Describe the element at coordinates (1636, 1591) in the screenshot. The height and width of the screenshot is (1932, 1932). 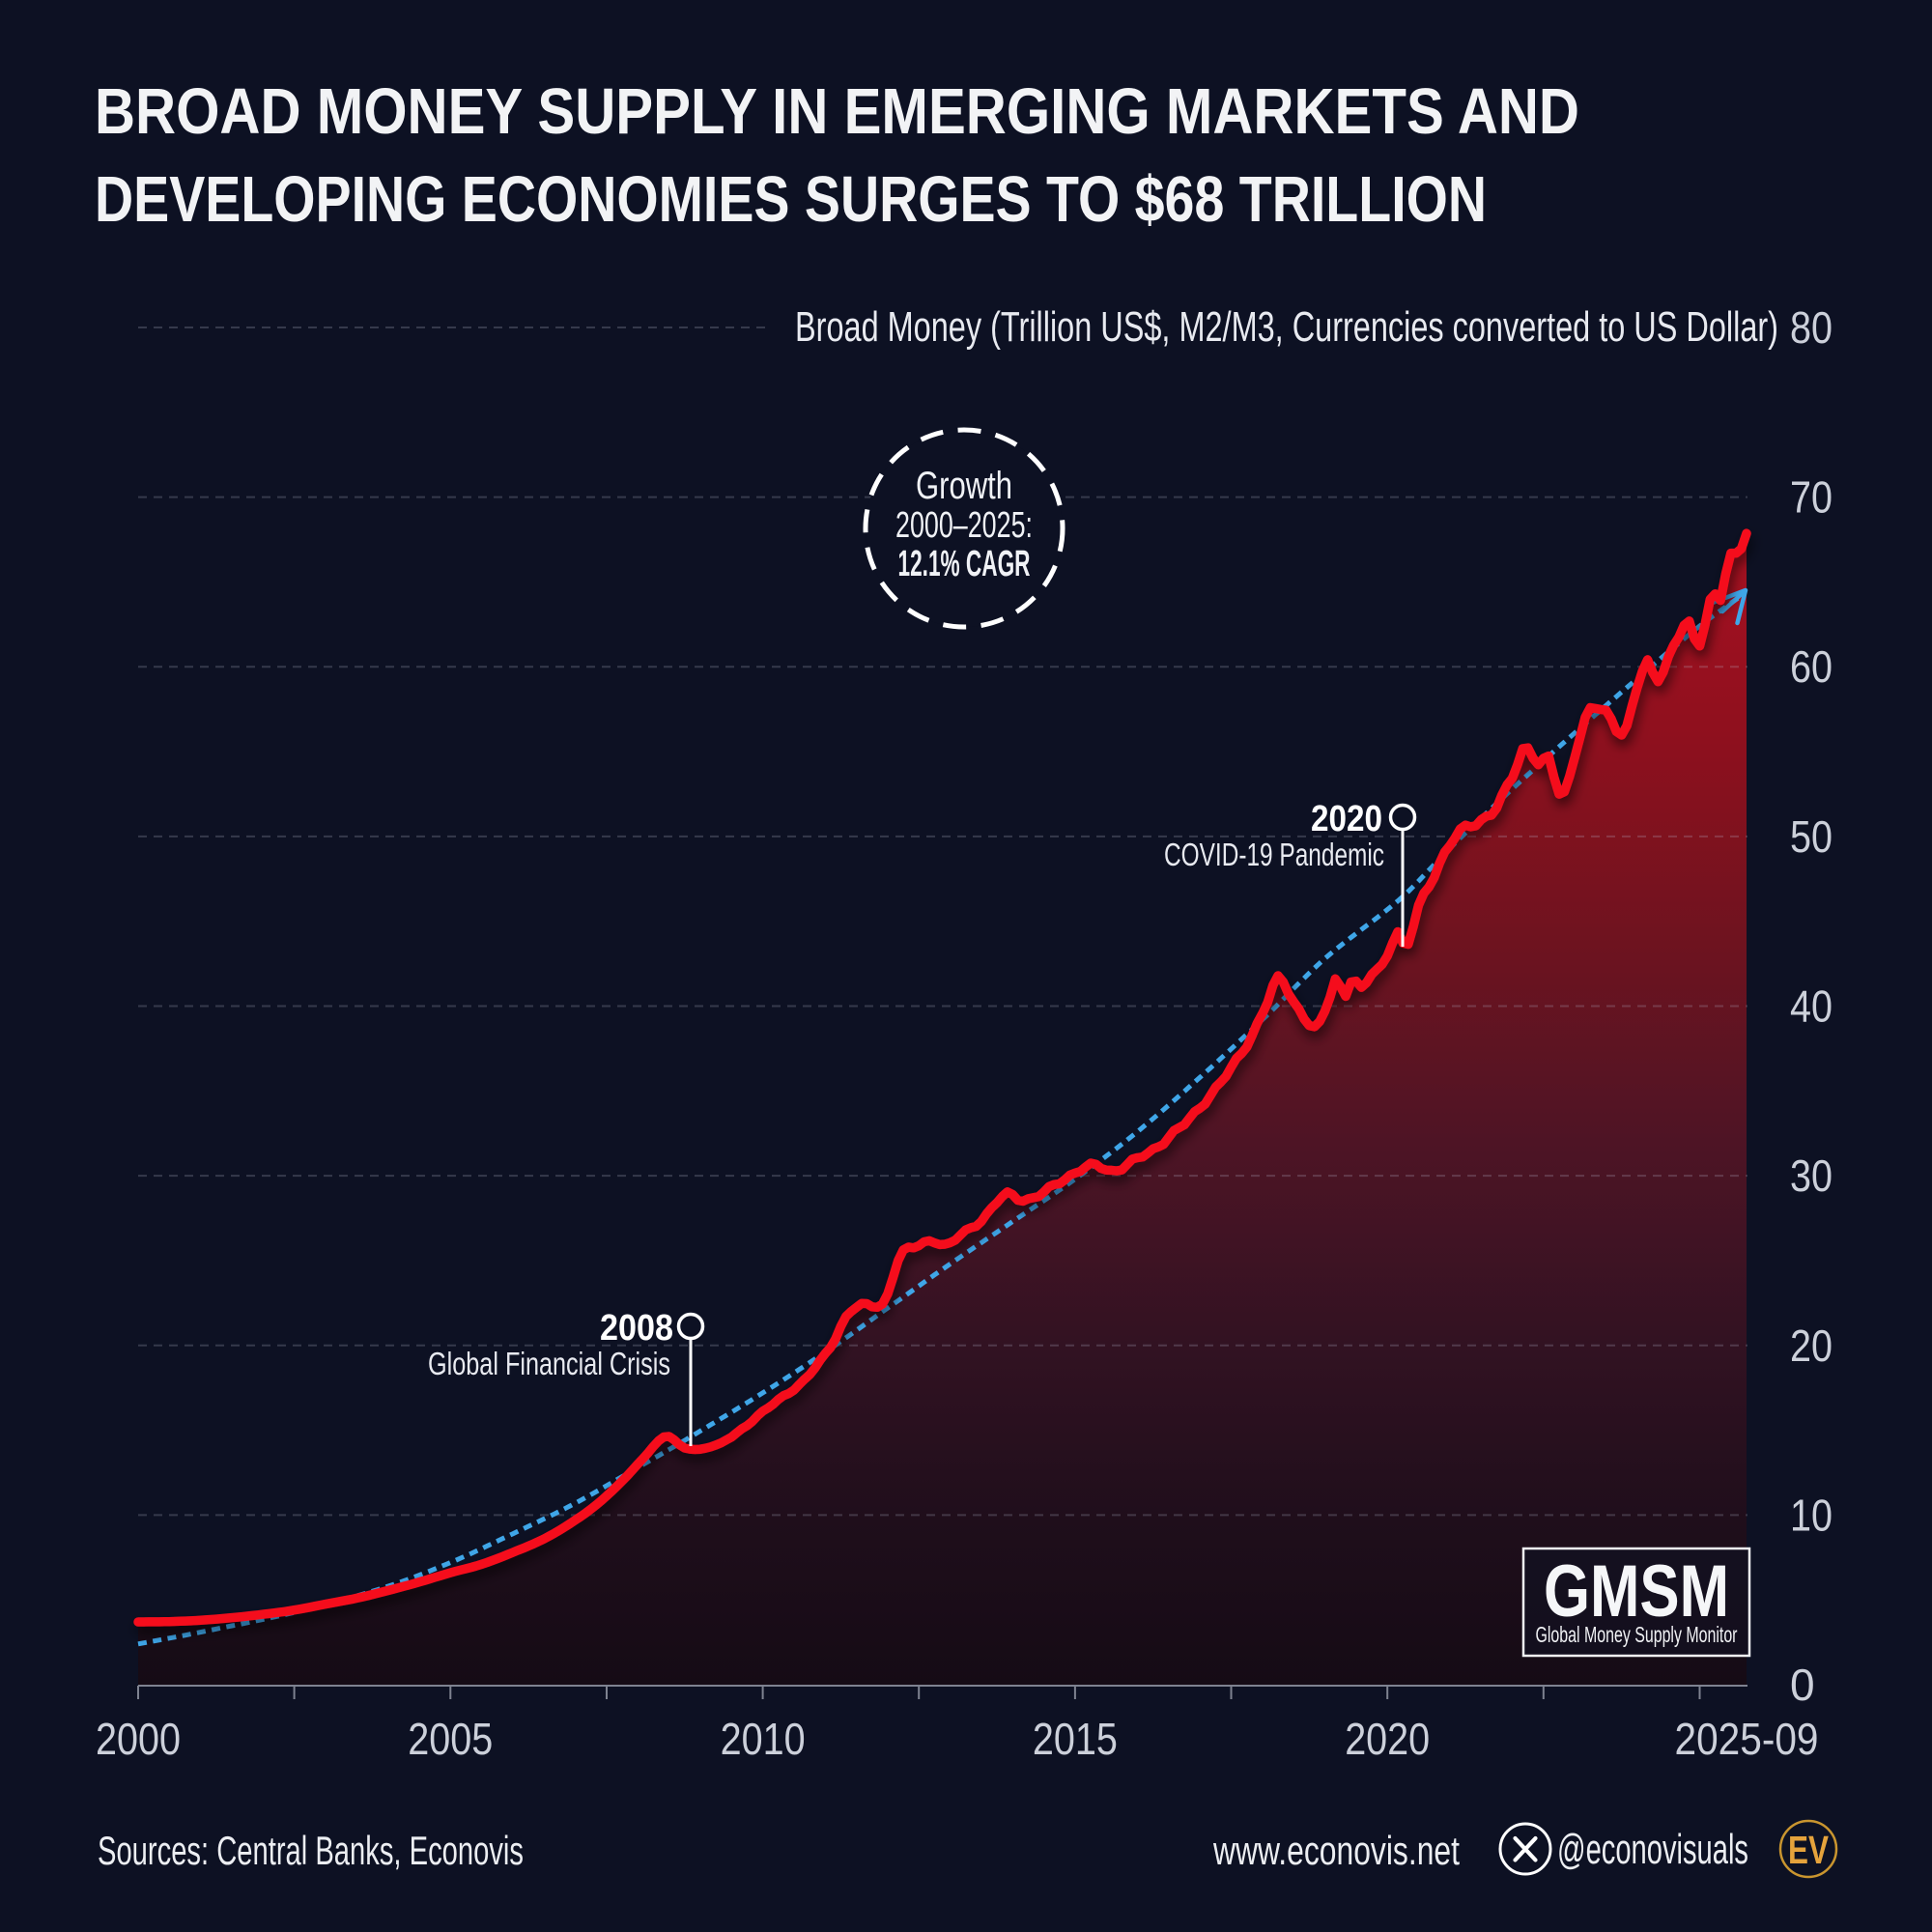
I see `svg-text: GMSM` at that location.